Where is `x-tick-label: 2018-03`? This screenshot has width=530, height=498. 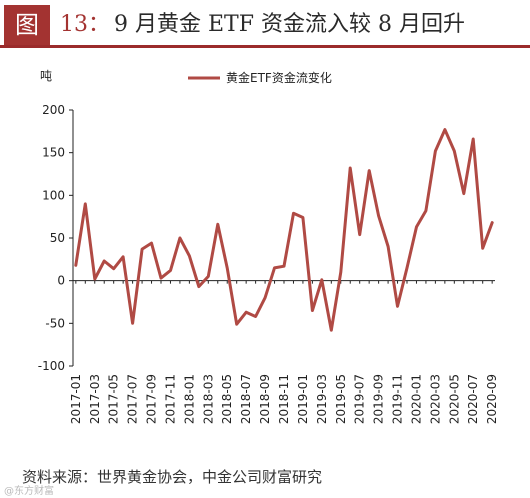
x-tick-label: 2018-03 is located at coordinates (208, 399).